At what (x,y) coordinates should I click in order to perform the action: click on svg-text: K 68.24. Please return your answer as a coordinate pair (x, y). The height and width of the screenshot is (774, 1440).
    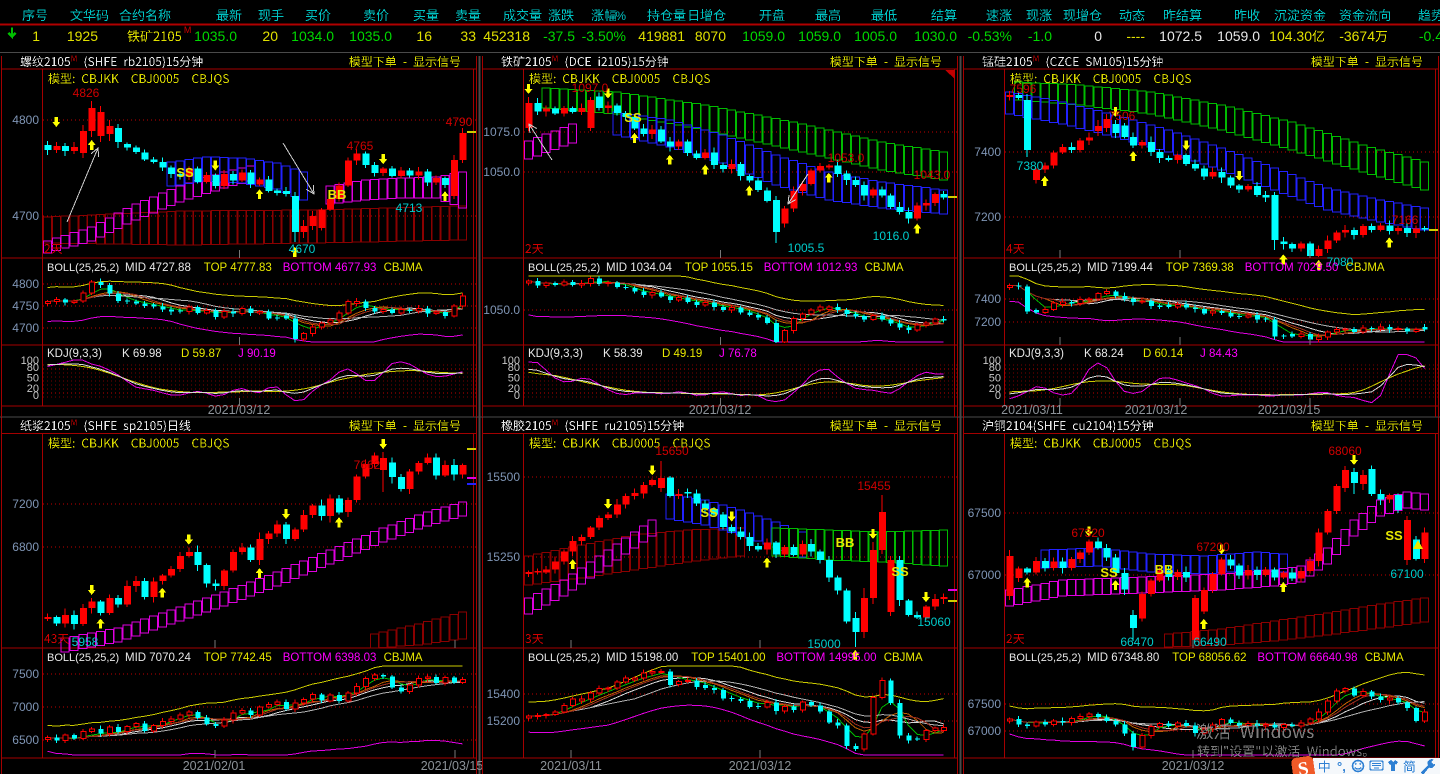
    Looking at the image, I should click on (1104, 354).